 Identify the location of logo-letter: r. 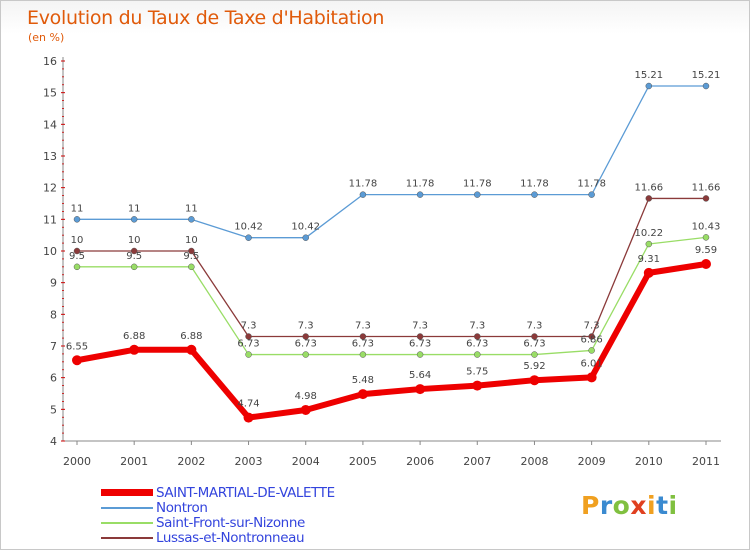
(606, 505).